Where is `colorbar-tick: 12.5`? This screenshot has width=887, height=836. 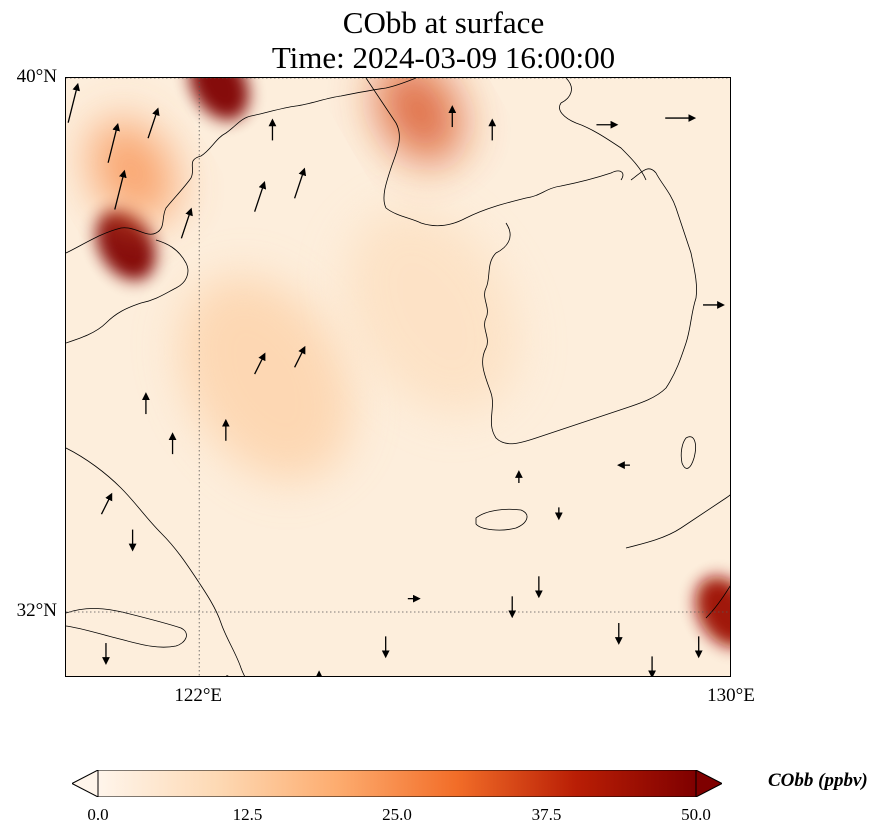
colorbar-tick: 12.5 is located at coordinates (247, 814).